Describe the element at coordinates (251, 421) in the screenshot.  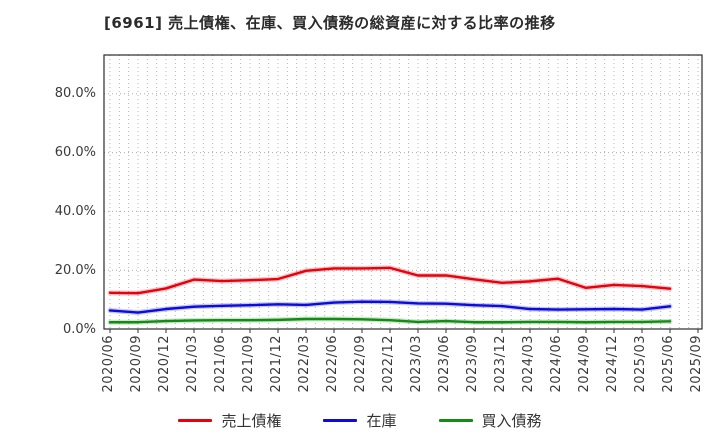
I see `legend-label: 売上債権` at that location.